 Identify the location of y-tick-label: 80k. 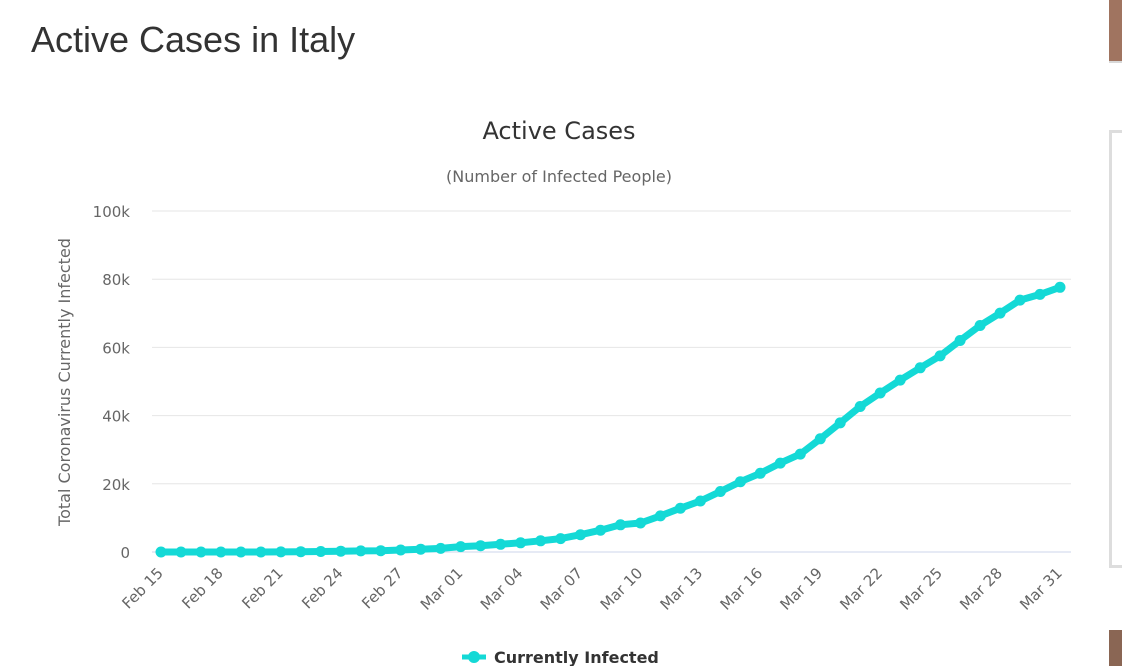
(116, 280).